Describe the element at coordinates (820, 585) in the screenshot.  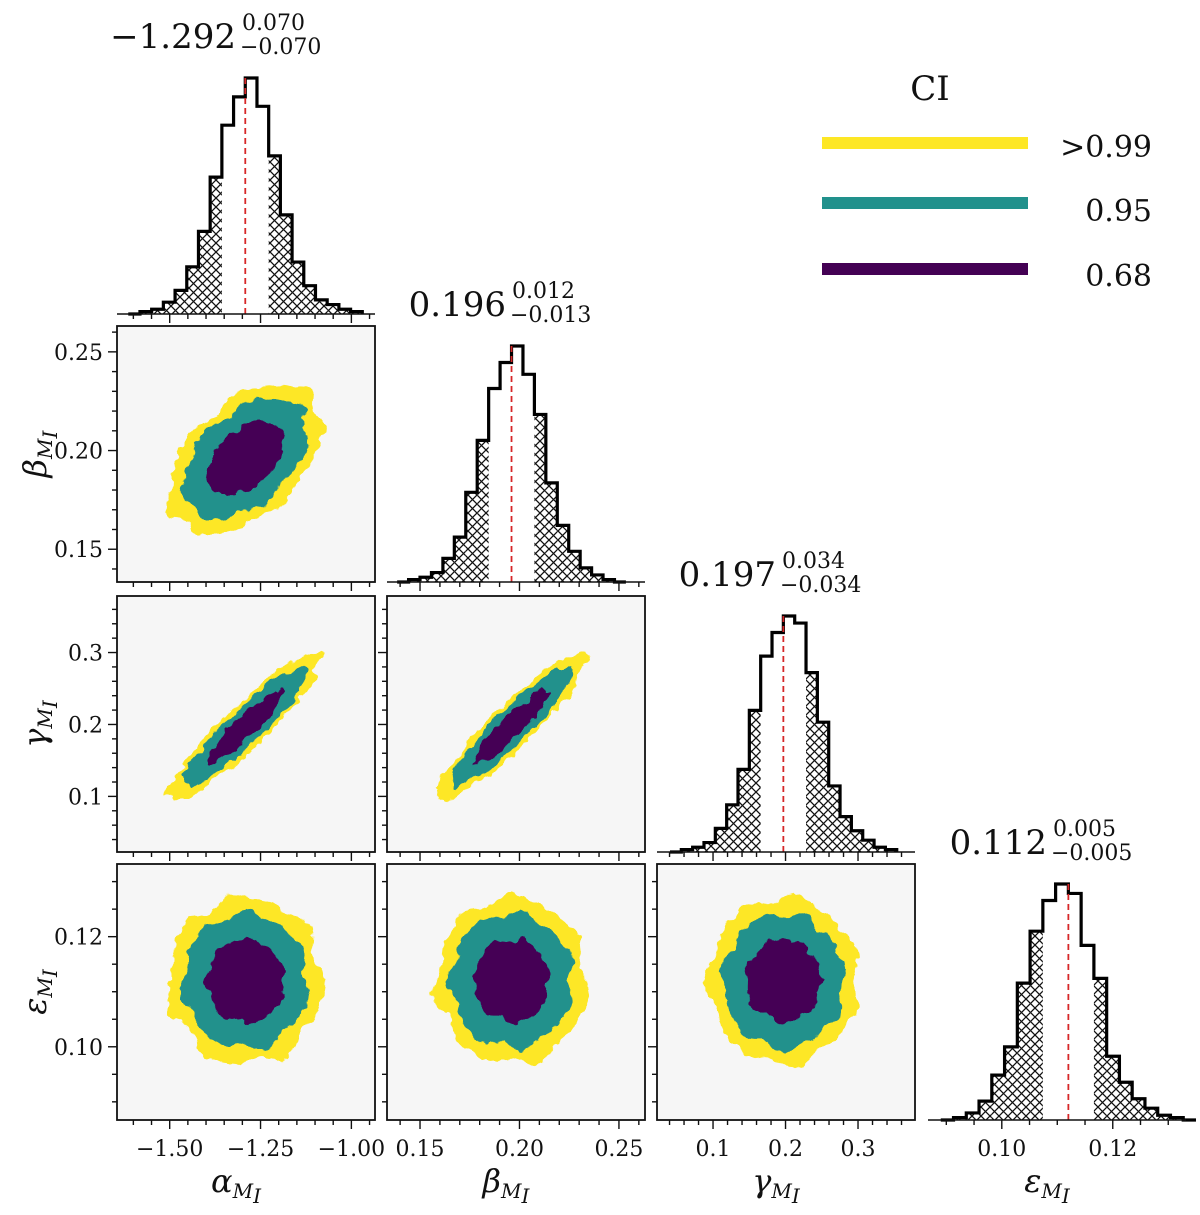
I see `histogram-title-minus: −0.034` at that location.